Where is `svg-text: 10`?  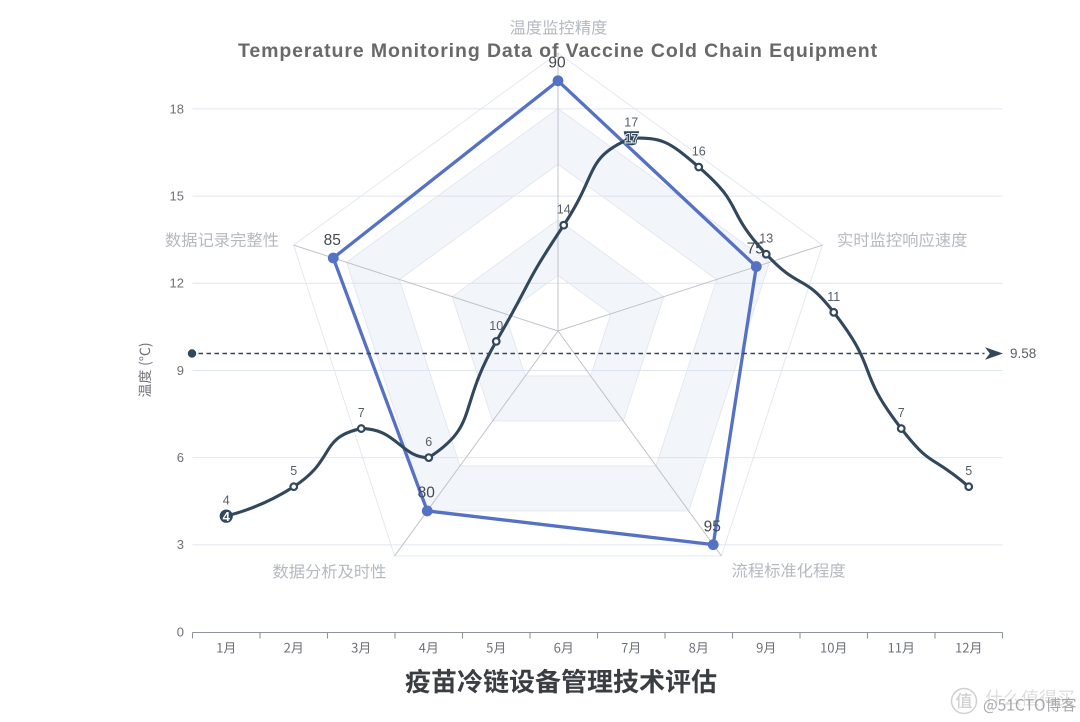
svg-text: 10 is located at coordinates (496, 326).